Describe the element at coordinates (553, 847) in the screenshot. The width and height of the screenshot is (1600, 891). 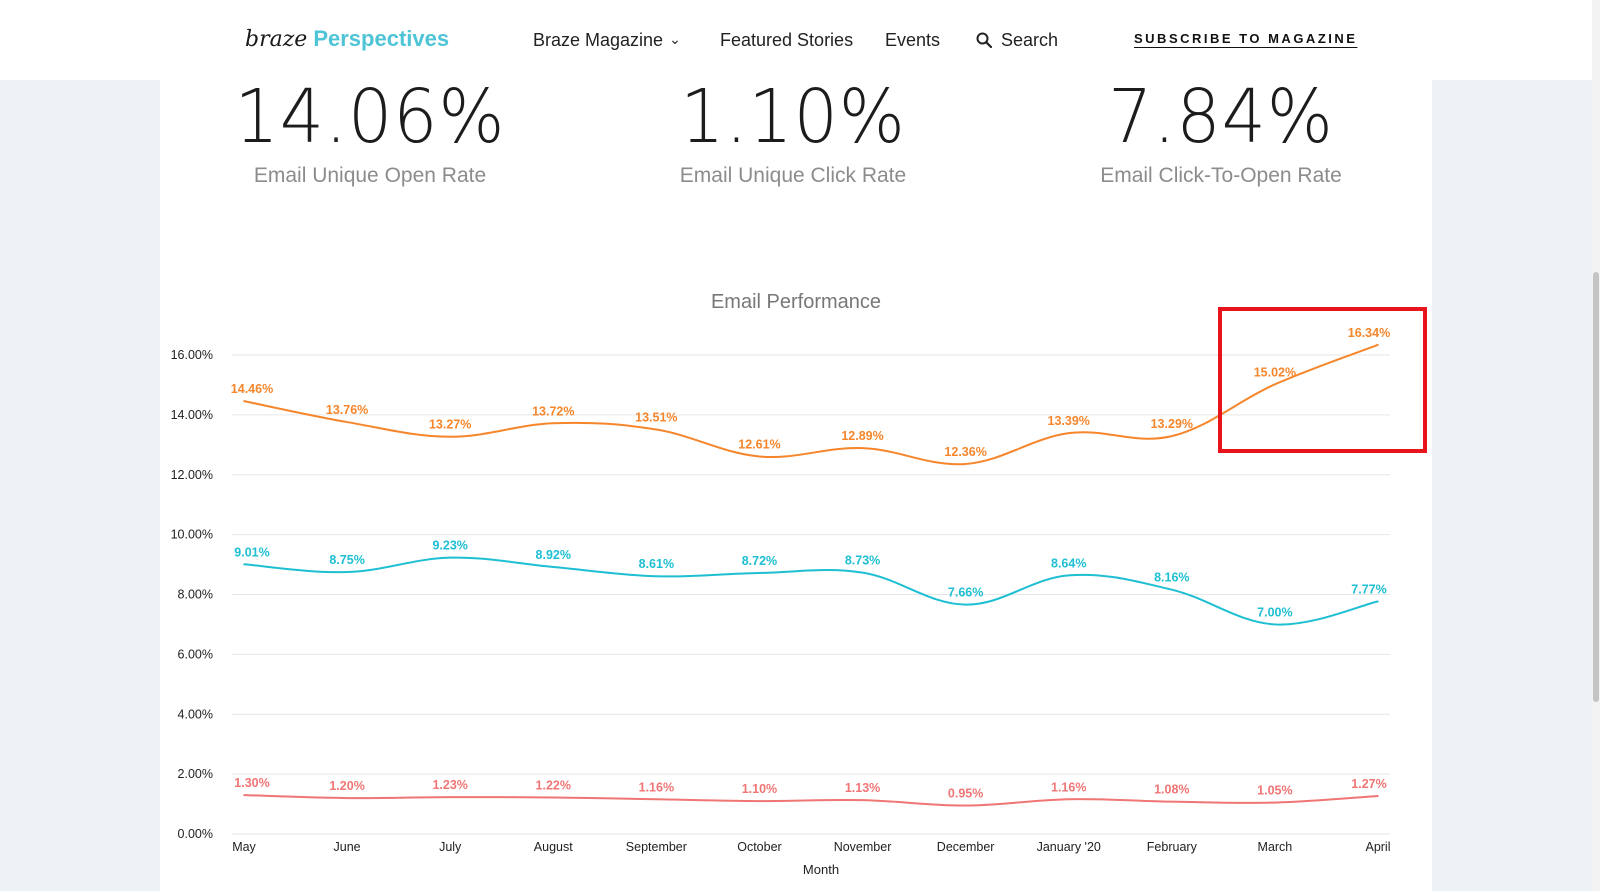
I see `x-tick-label: August` at that location.